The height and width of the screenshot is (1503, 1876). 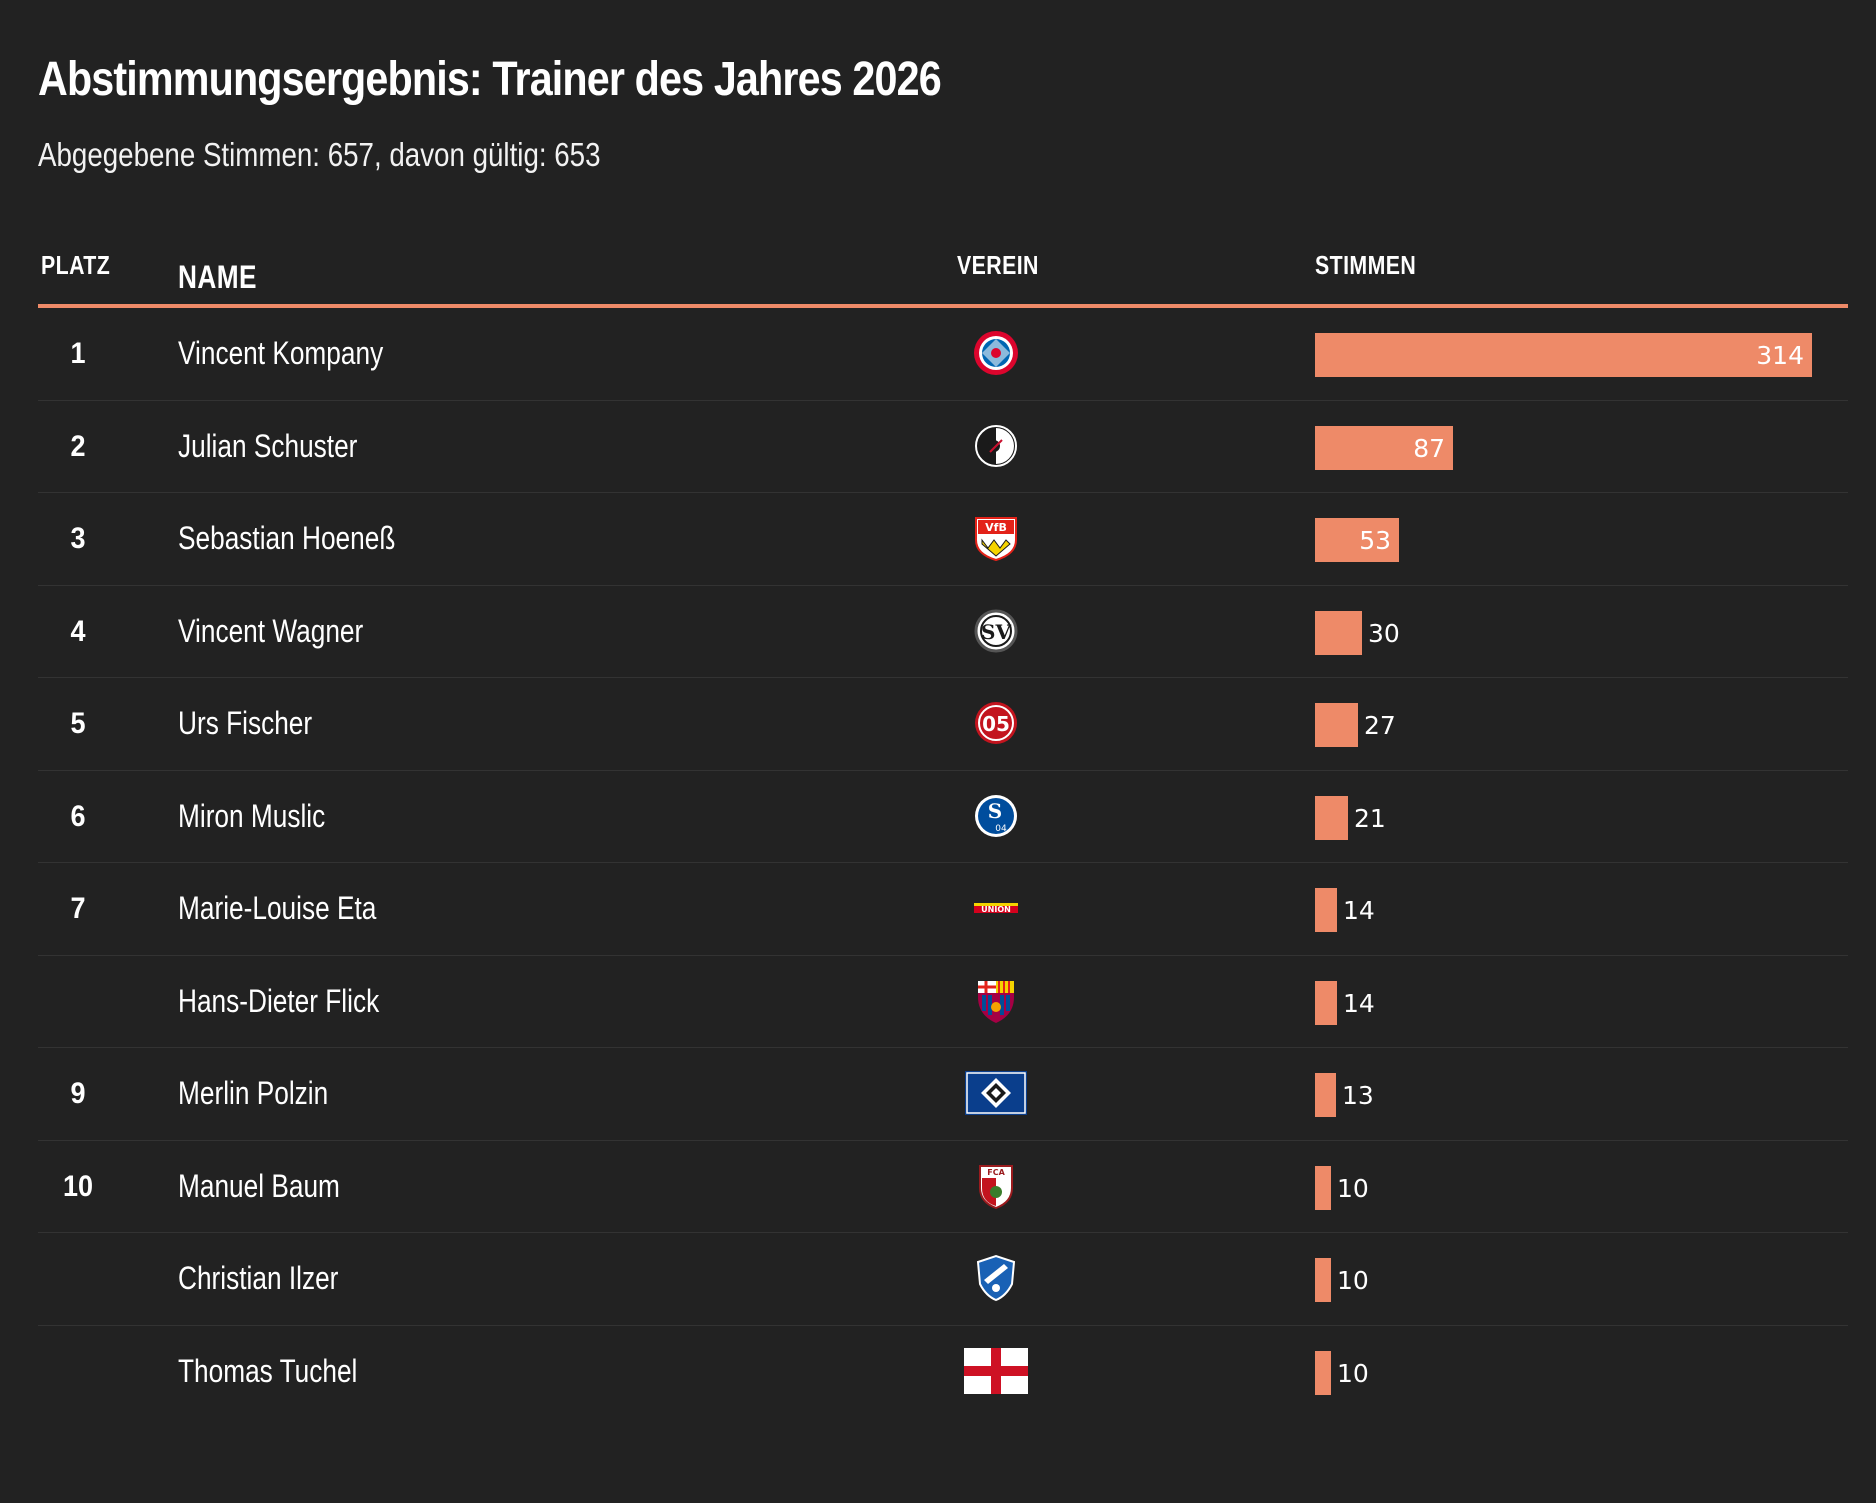 What do you see at coordinates (268, 1370) in the screenshot?
I see `coach-name: Thomas Tuchel` at bounding box center [268, 1370].